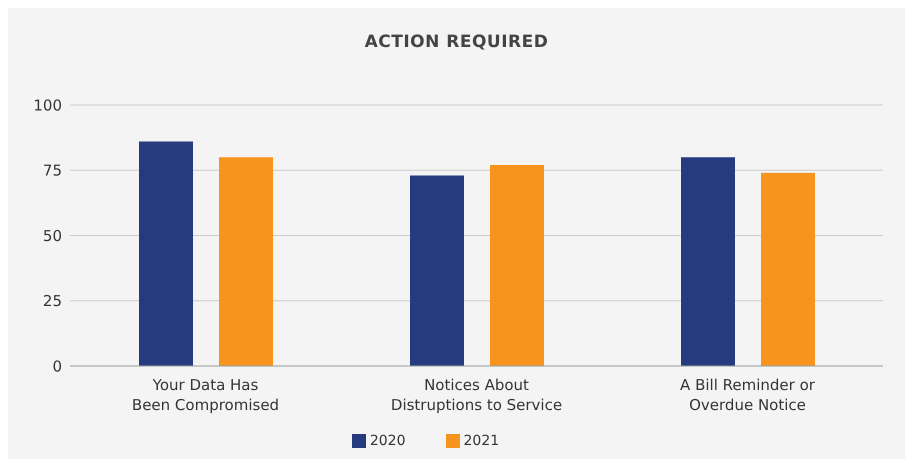 The height and width of the screenshot is (467, 913). What do you see at coordinates (52, 171) in the screenshot?
I see `y-tick-label: 75` at bounding box center [52, 171].